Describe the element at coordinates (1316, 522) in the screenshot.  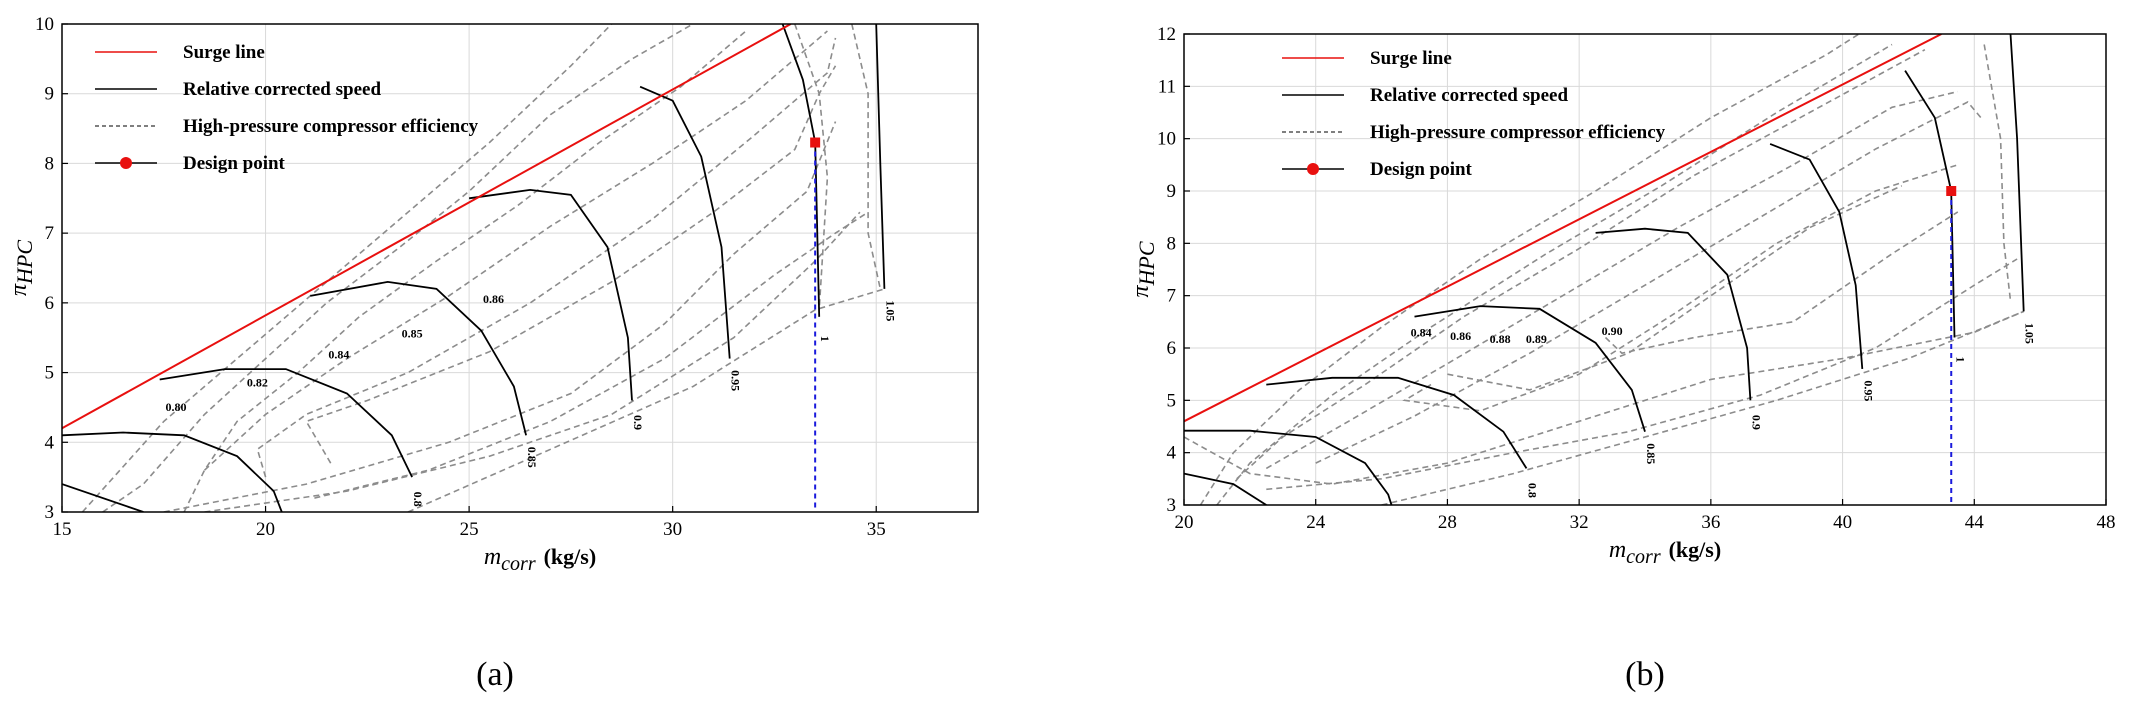
I see `x-tick-label: 24` at that location.